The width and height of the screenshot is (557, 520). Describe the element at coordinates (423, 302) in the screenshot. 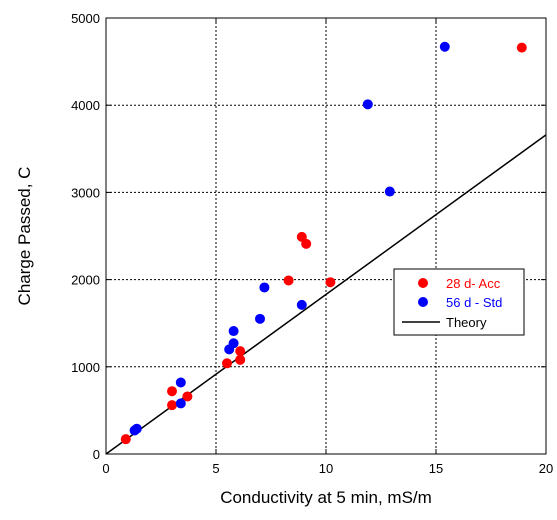

I see `legend-marker-56d-std` at that location.